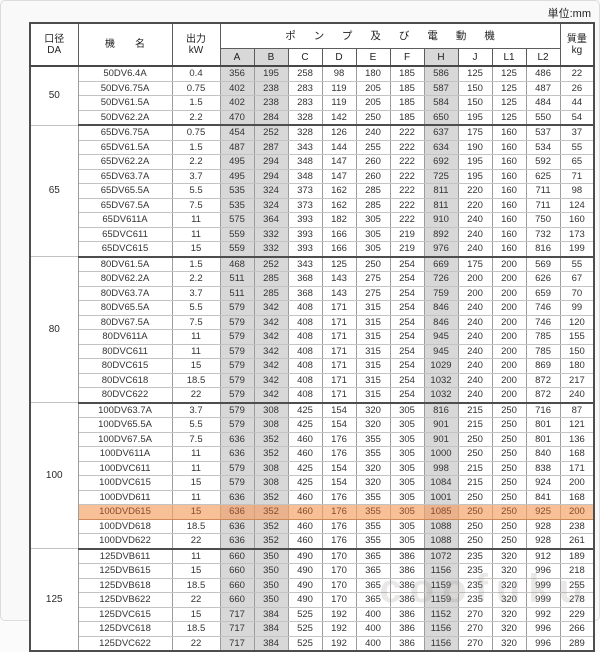 The image size is (600, 652). What do you see at coordinates (543, 57) in the screenshot?
I see `col-header-l2: L2` at bounding box center [543, 57].